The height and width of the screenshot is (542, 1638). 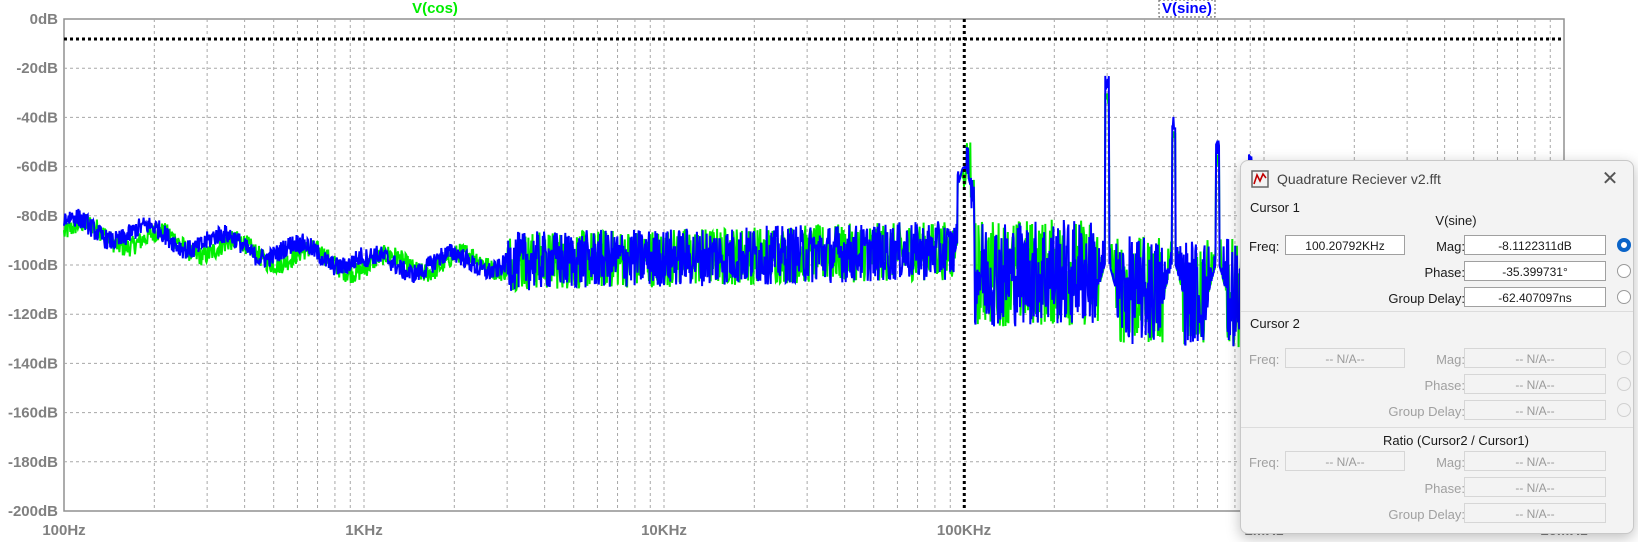 What do you see at coordinates (1450, 359) in the screenshot?
I see `cursor2-mag-label: Mag:` at bounding box center [1450, 359].